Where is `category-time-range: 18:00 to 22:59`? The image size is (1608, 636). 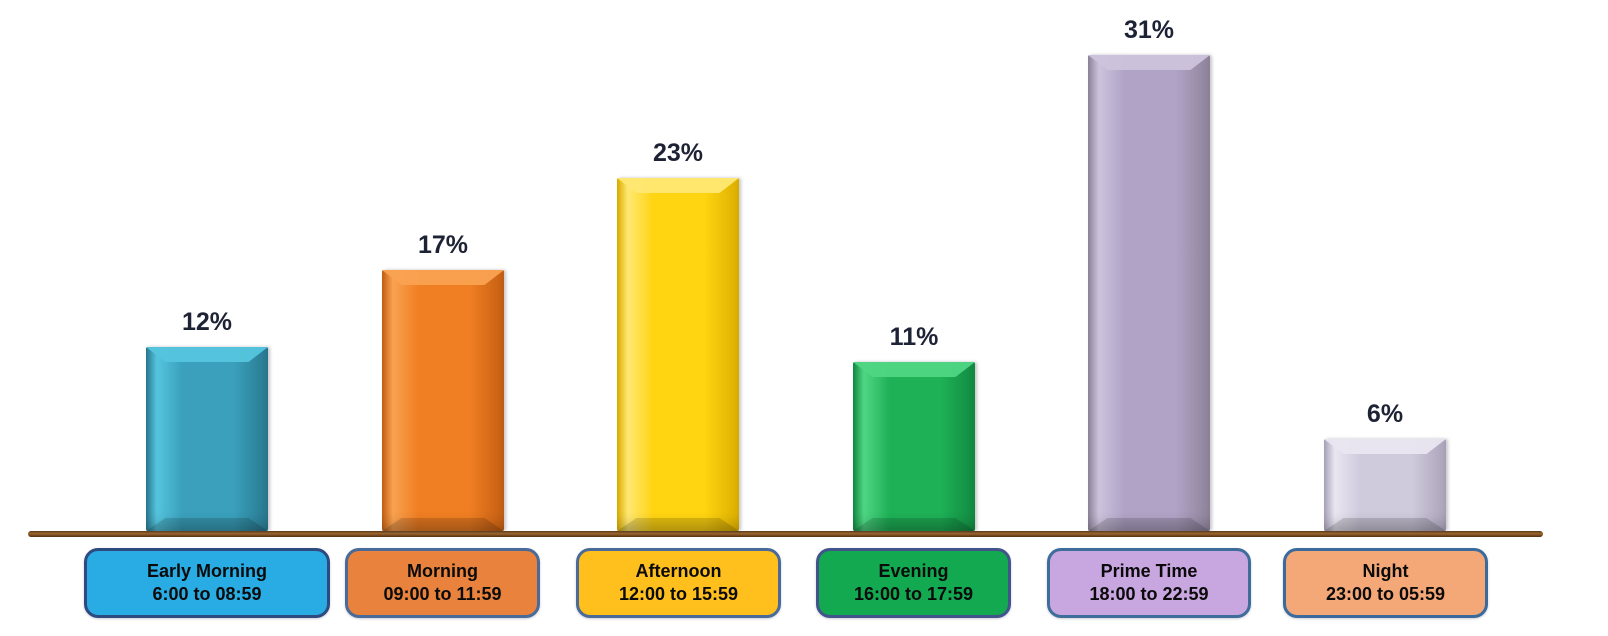 category-time-range: 18:00 to 22:59 is located at coordinates (1149, 594).